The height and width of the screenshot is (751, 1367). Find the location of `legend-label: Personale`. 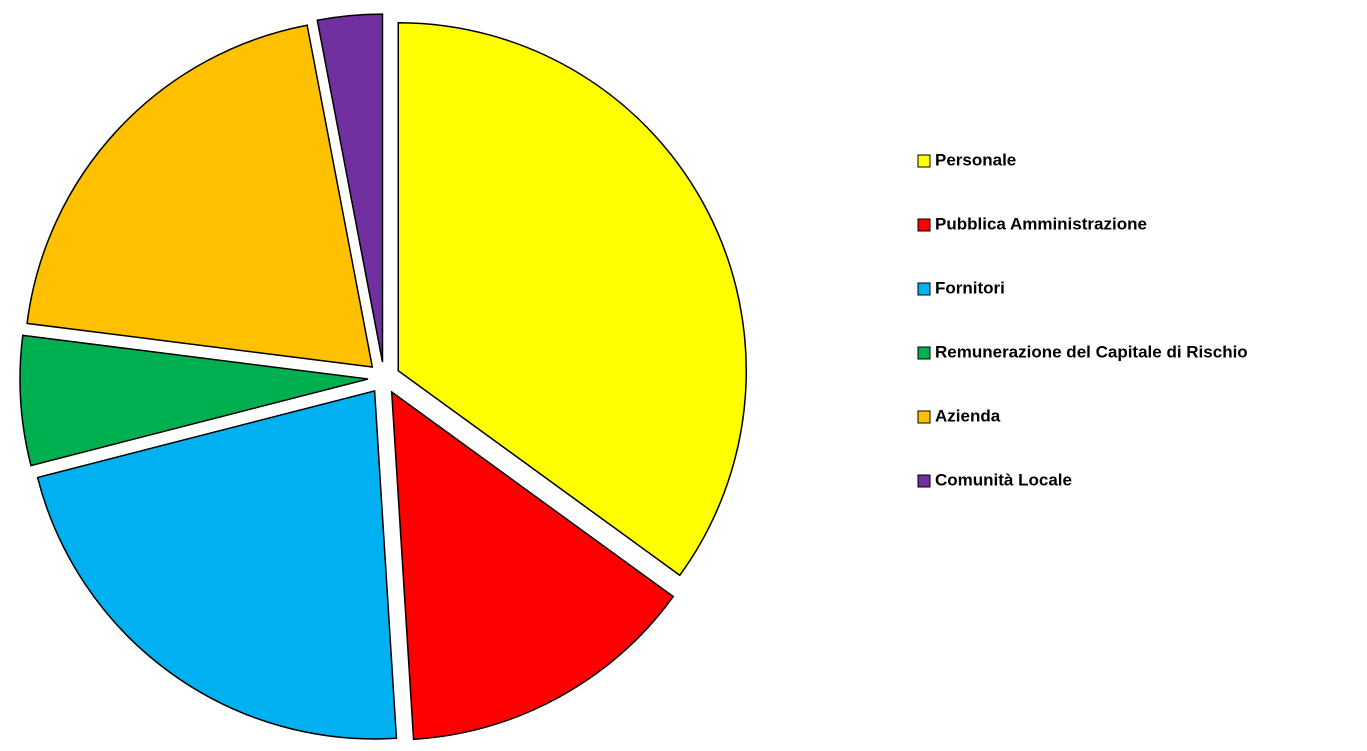

legend-label: Personale is located at coordinates (975, 159).